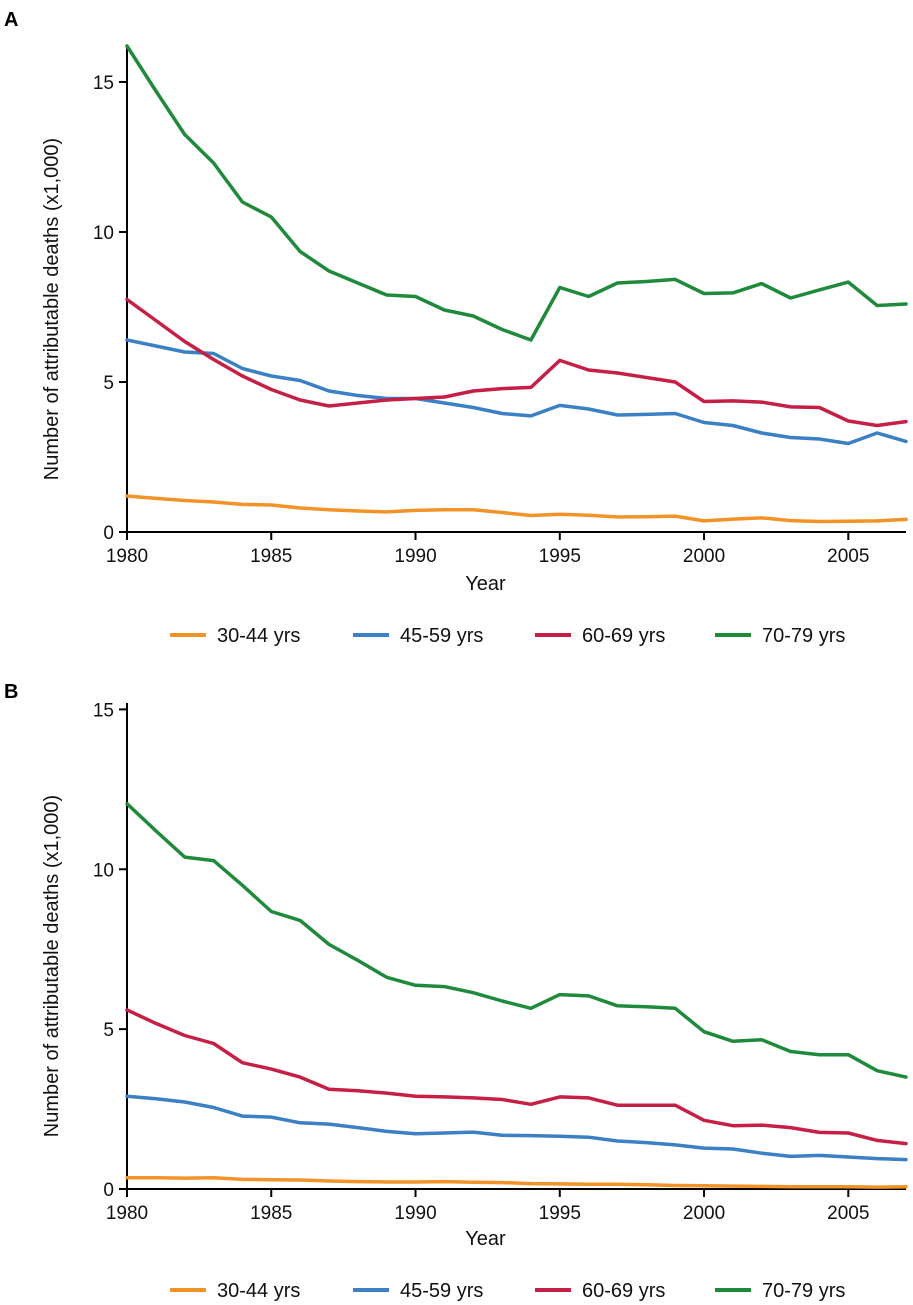 This screenshot has height=1305, width=913. I want to click on panel-letter: B, so click(11, 692).